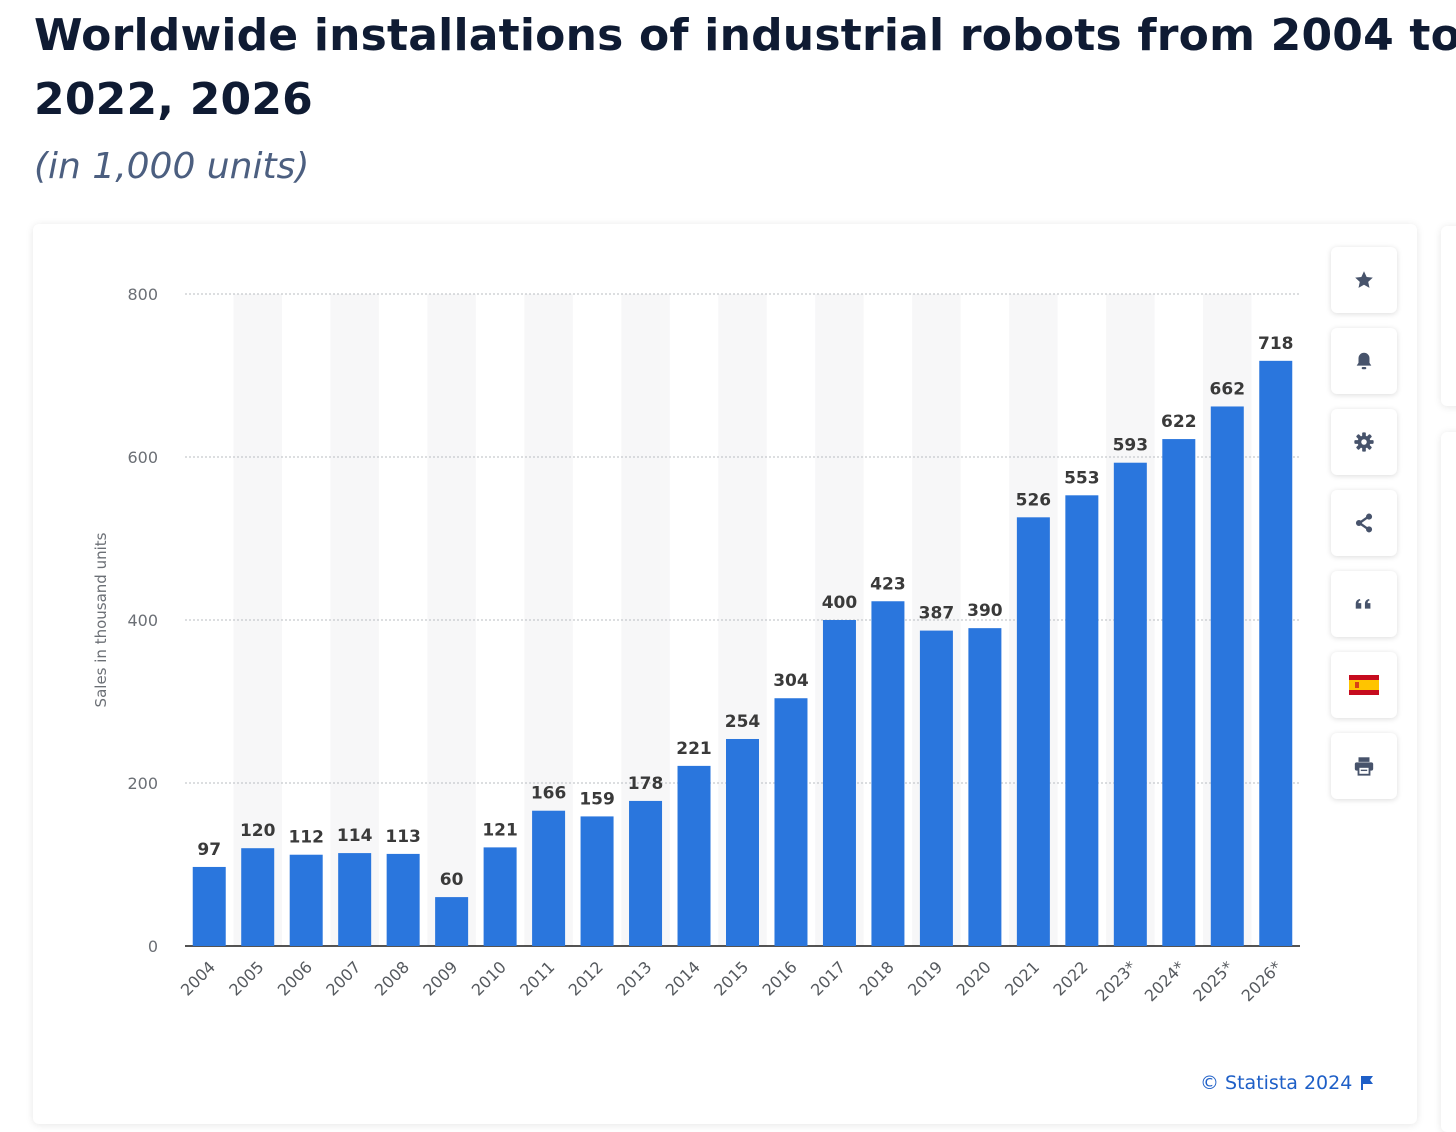 Image resolution: width=1456 pixels, height=1132 pixels. Describe the element at coordinates (1022, 978) in the screenshot. I see `x-tick-label: 2021` at that location.